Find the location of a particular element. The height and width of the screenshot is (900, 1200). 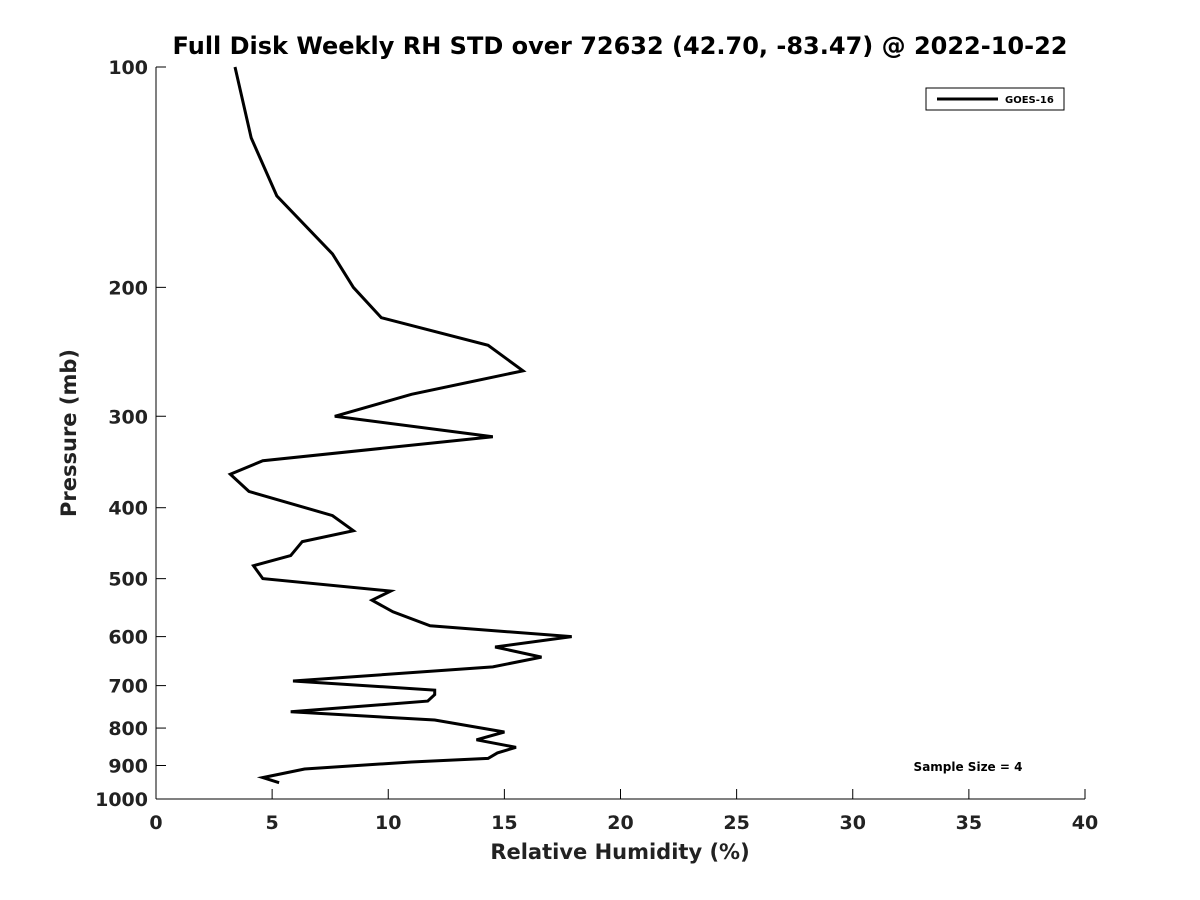

y-axis-ticks: 100 200 300 400 500 600 700 800 900 1000 is located at coordinates (130, 434).